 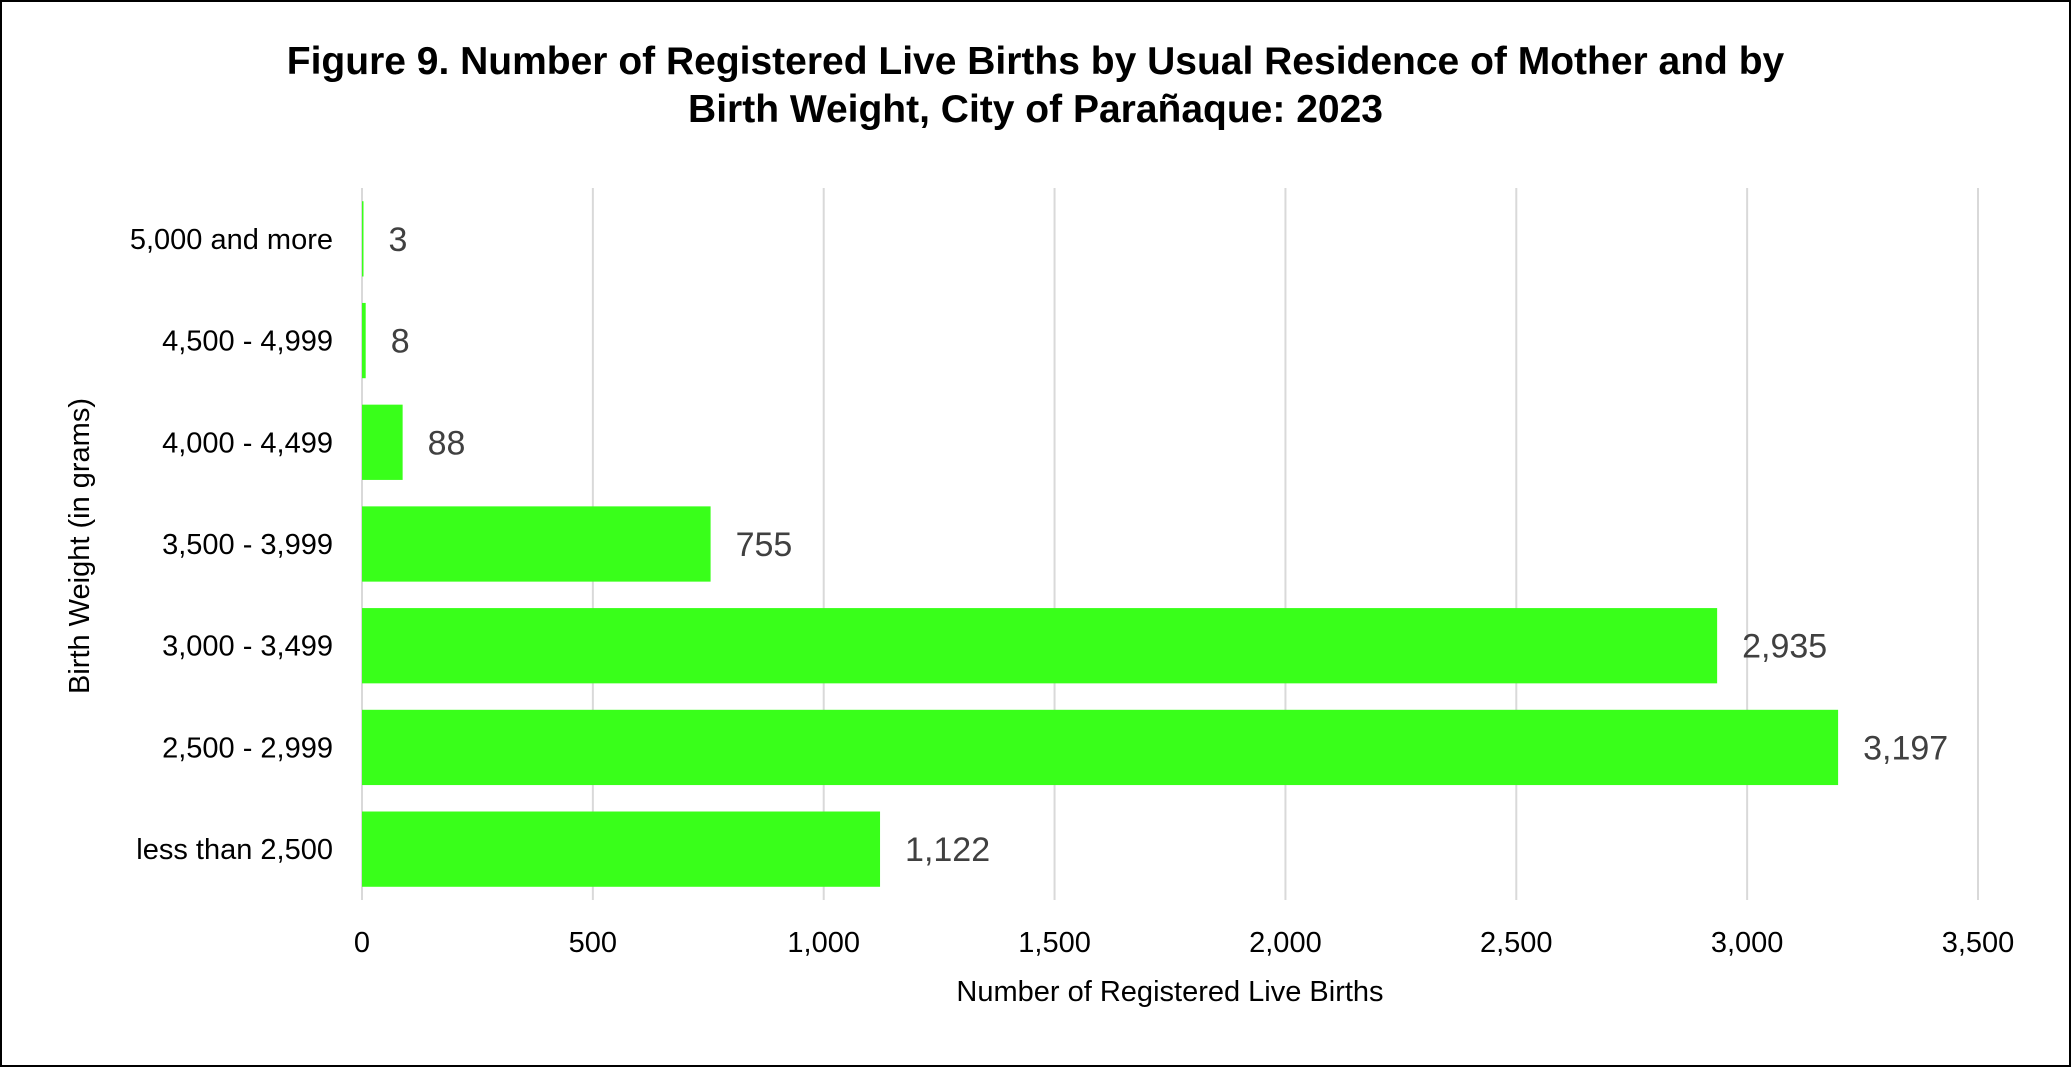 I want to click on data-label: 8, so click(x=400, y=342).